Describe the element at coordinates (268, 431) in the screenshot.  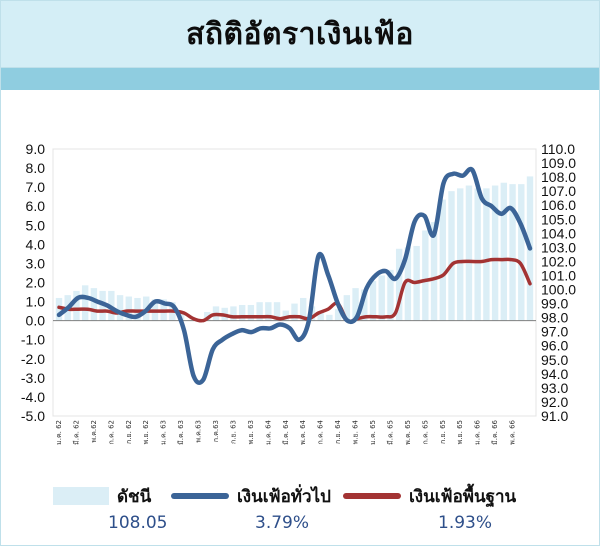
I see `x-tick-label: ม.ค. 64` at that location.